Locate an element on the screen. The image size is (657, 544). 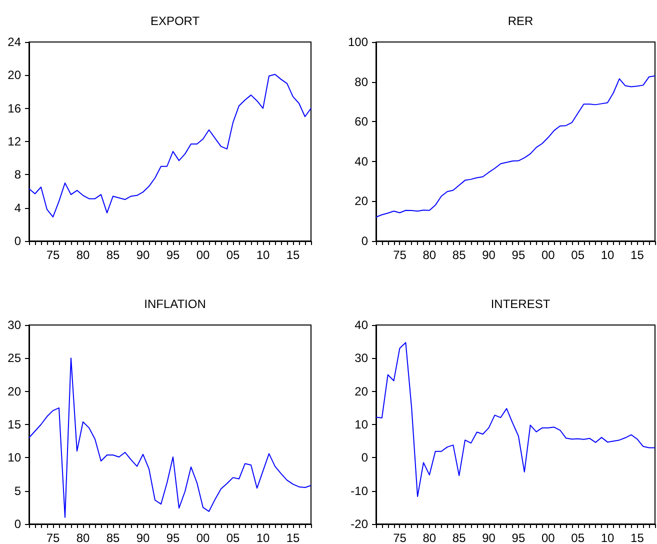
y-tick-label: 12 is located at coordinates (15, 141).